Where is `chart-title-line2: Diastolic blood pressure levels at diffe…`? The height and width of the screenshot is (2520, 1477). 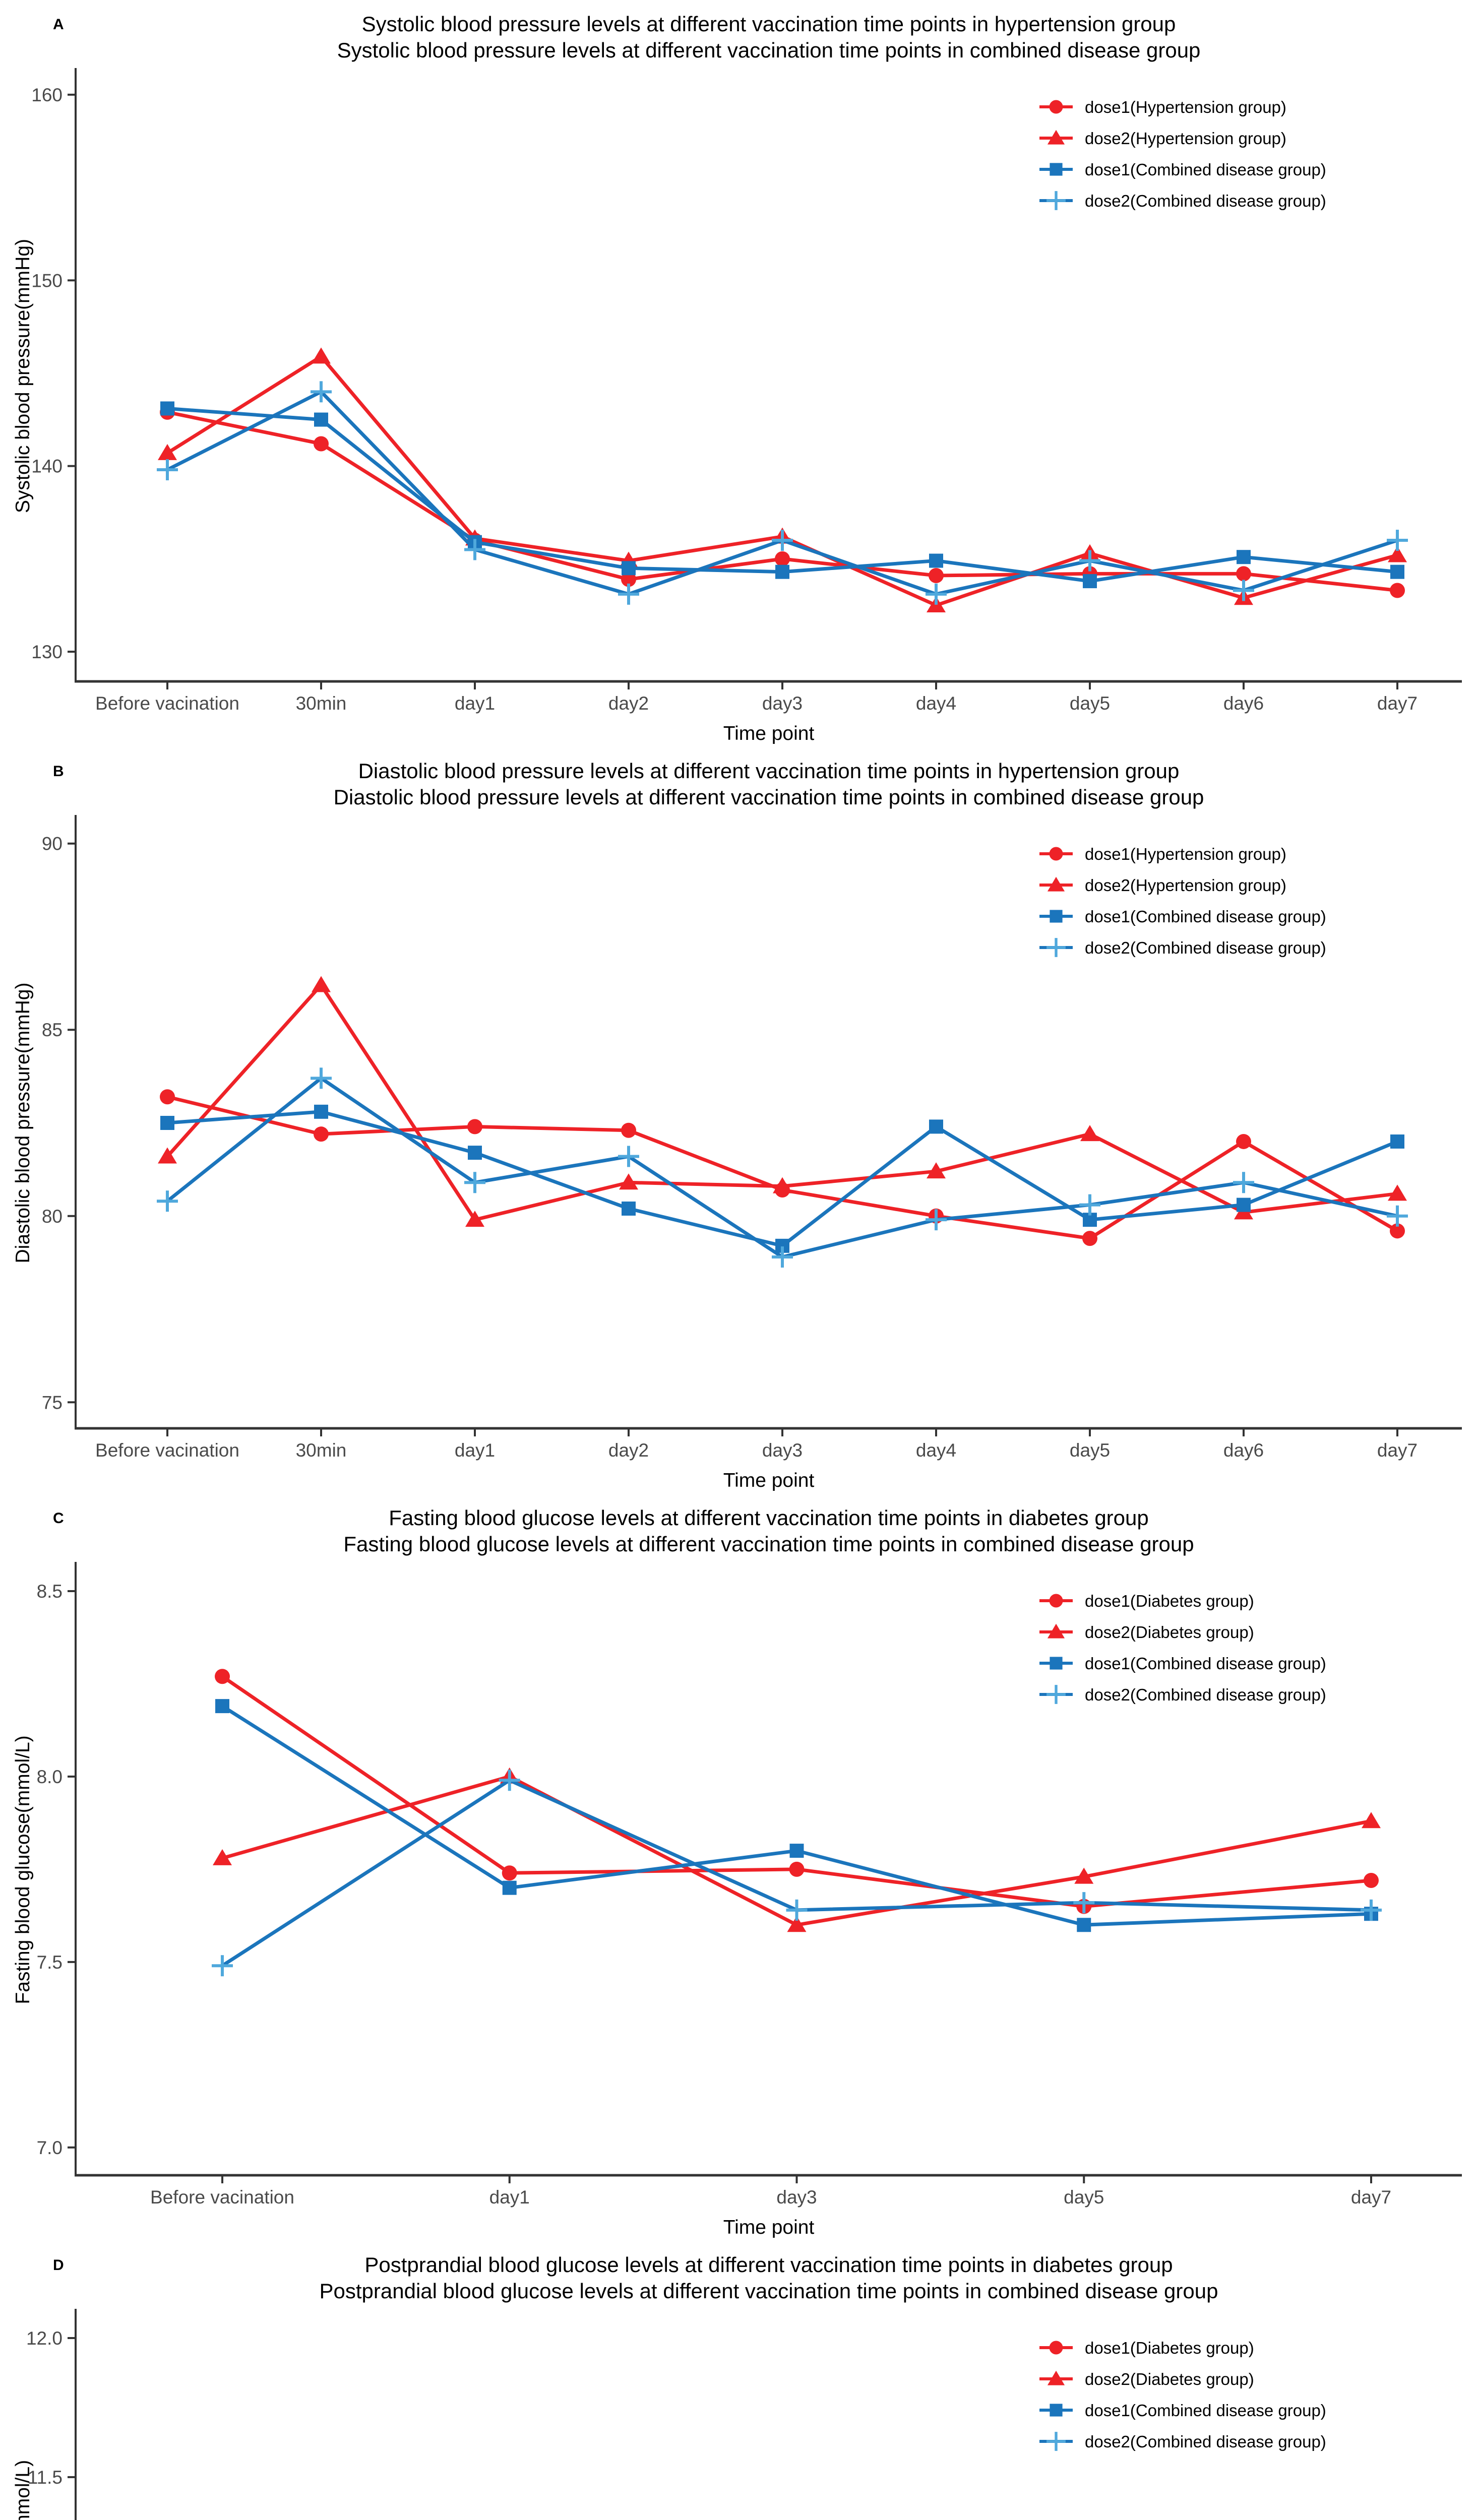
chart-title-line2: Diastolic blood pressure levels at diffe… is located at coordinates (769, 797).